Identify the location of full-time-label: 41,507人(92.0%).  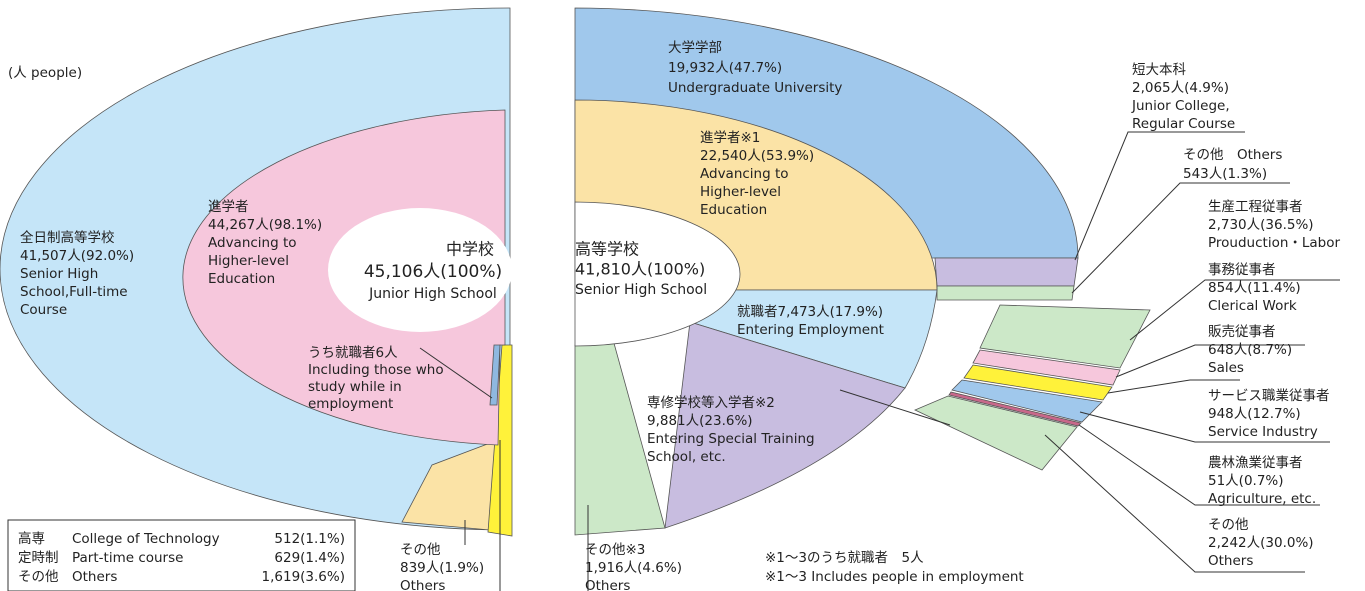
(77, 256).